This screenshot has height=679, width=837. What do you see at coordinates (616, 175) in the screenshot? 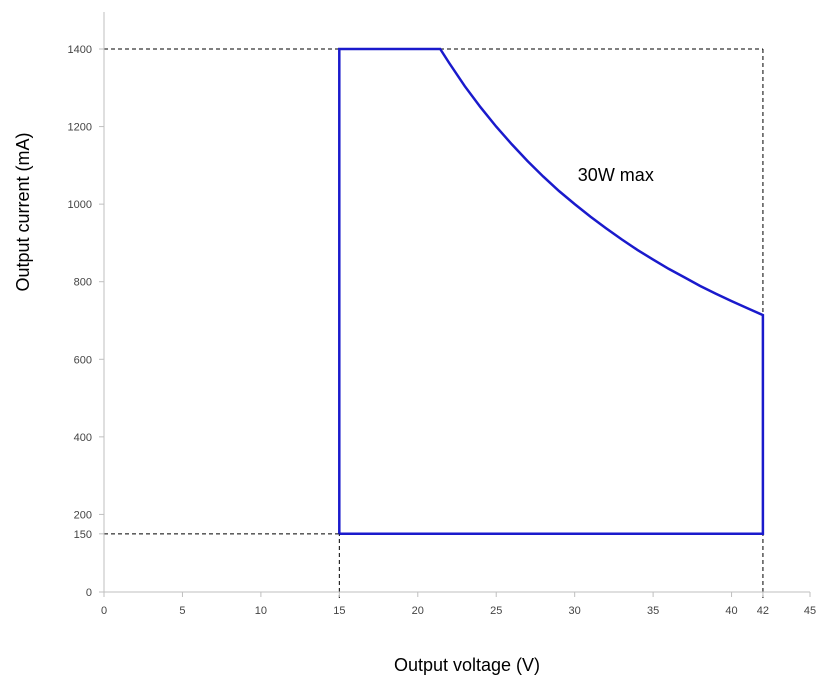
I see `annotation-30w-max: 30W max` at bounding box center [616, 175].